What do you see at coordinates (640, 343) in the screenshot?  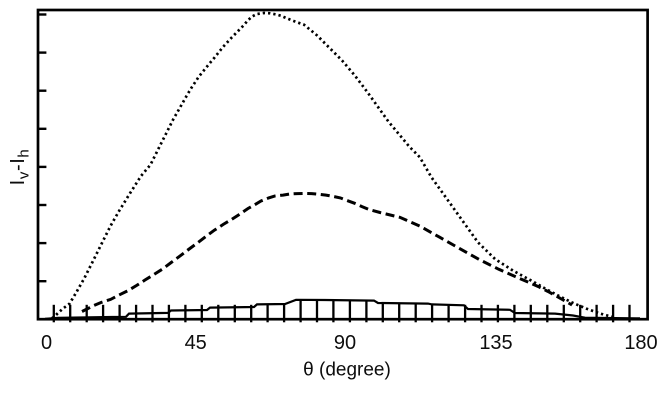 I see `svg-text: 180` at bounding box center [640, 343].